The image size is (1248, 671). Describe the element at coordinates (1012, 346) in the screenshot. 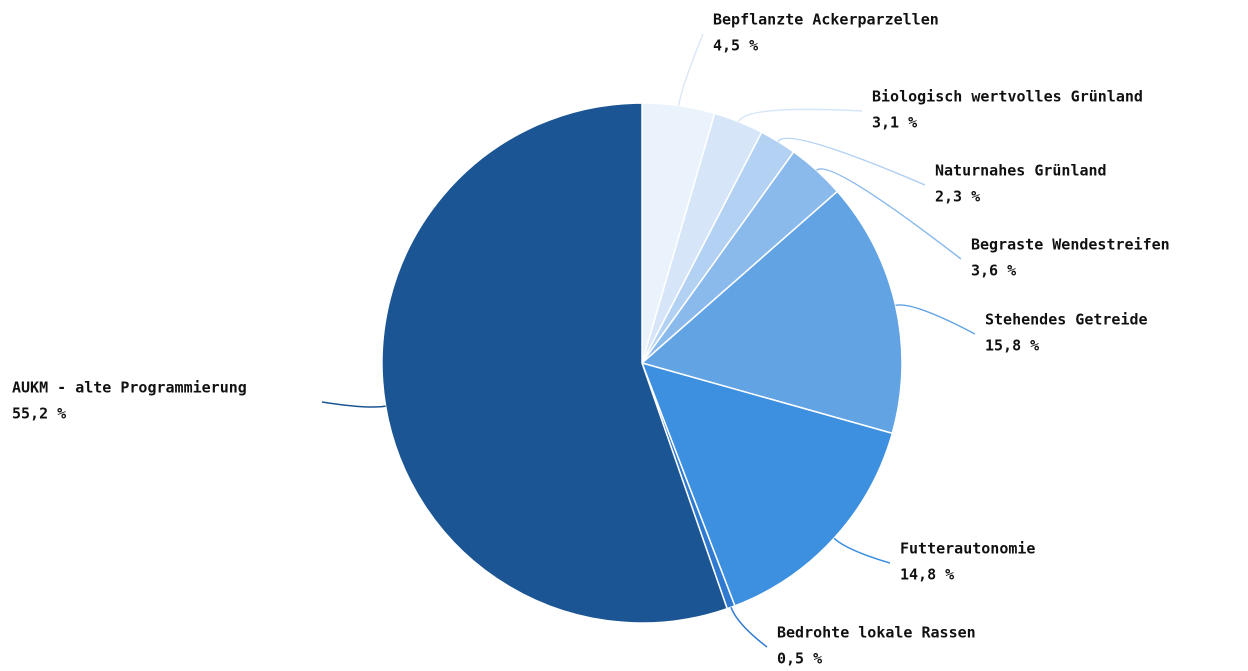

I see `slice-value-label: 15,8 %` at that location.